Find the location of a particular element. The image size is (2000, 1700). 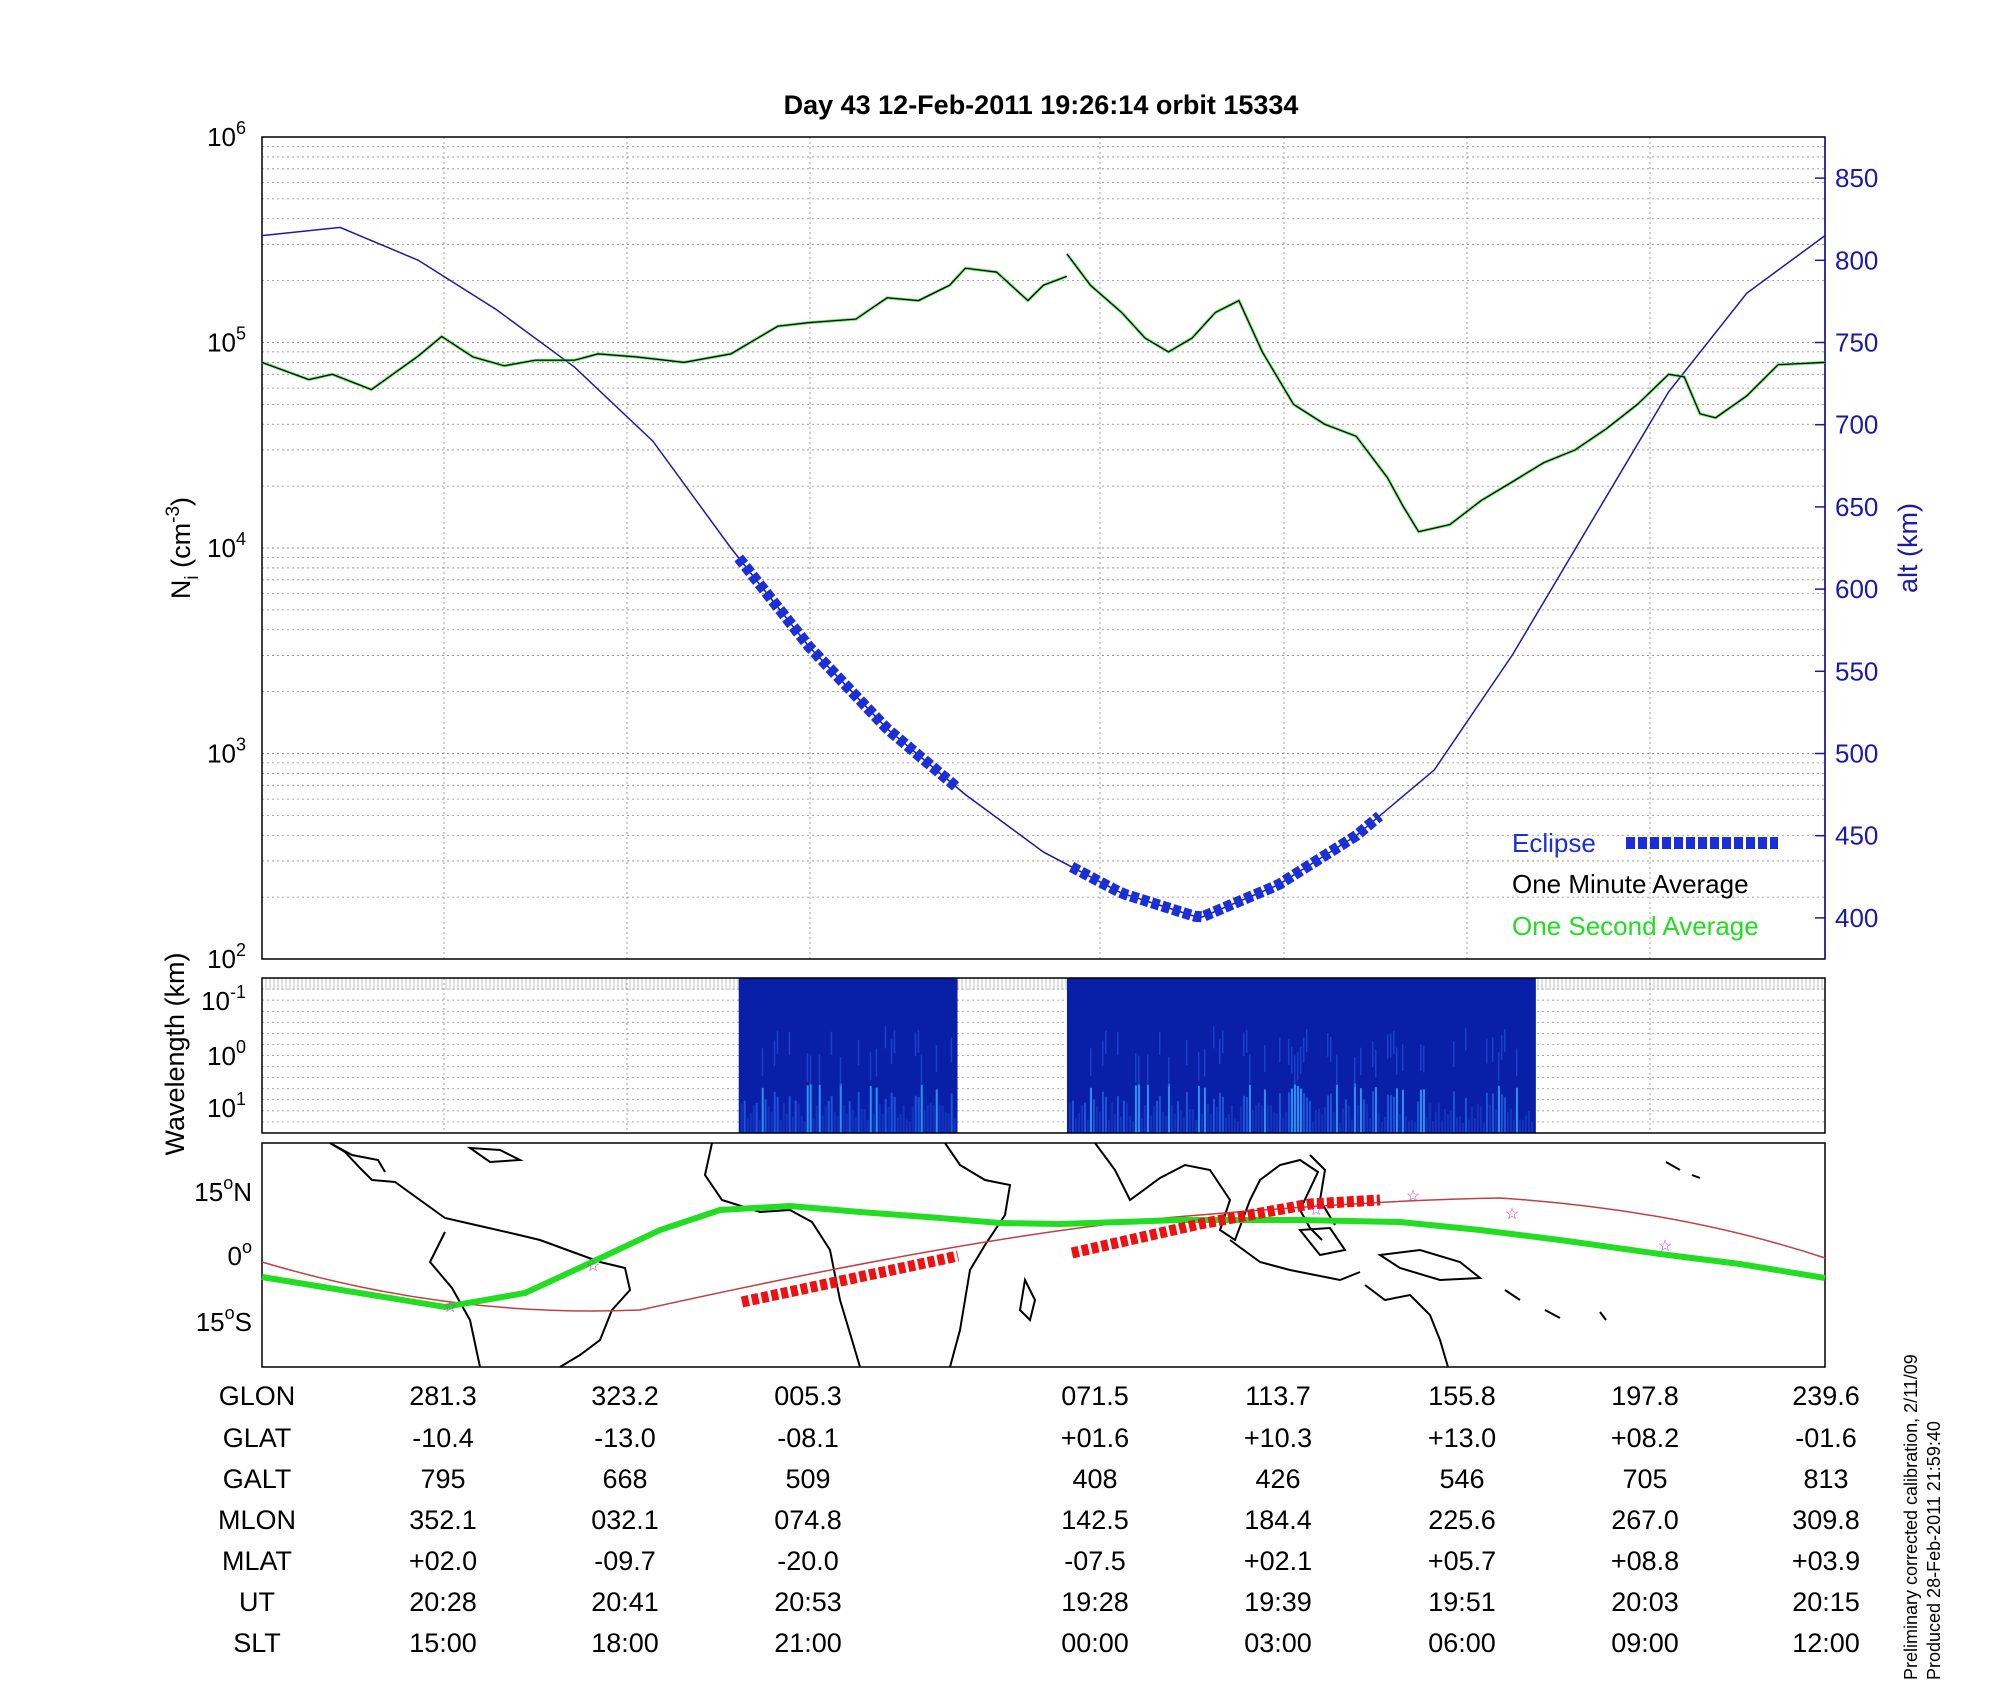

table-cell: +08.2 is located at coordinates (1645, 1438).